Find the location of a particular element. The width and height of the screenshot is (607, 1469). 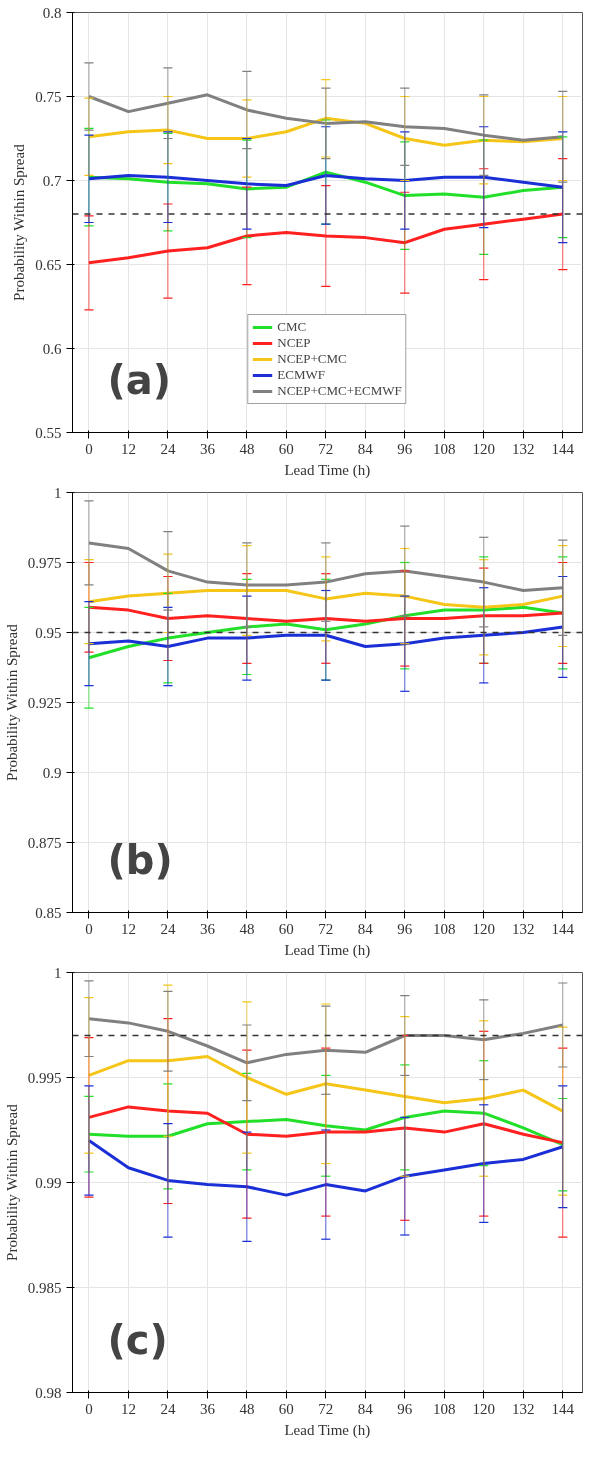

legend-label: NCEP+CMC+ECMWF is located at coordinates (339, 391).